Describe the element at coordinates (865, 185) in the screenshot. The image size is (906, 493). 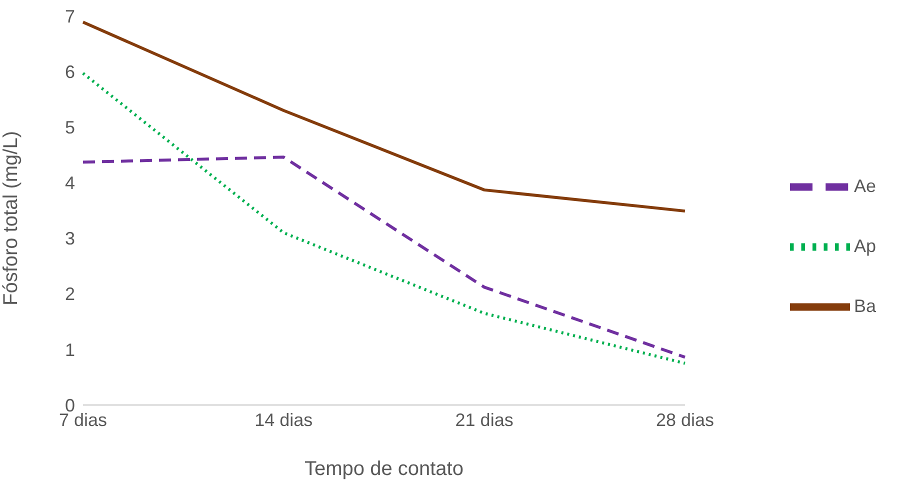
I see `legend-label: Ae` at that location.